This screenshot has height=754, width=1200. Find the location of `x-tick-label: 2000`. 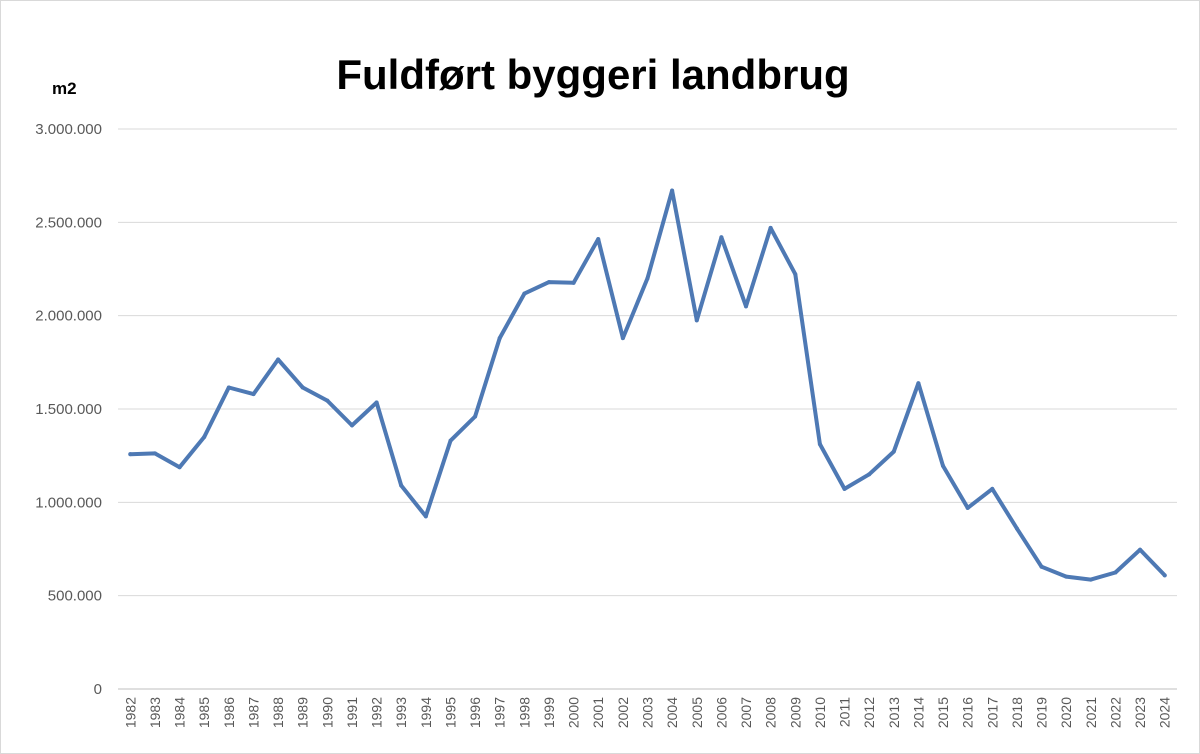

x-tick-label: 2000 is located at coordinates (574, 712).